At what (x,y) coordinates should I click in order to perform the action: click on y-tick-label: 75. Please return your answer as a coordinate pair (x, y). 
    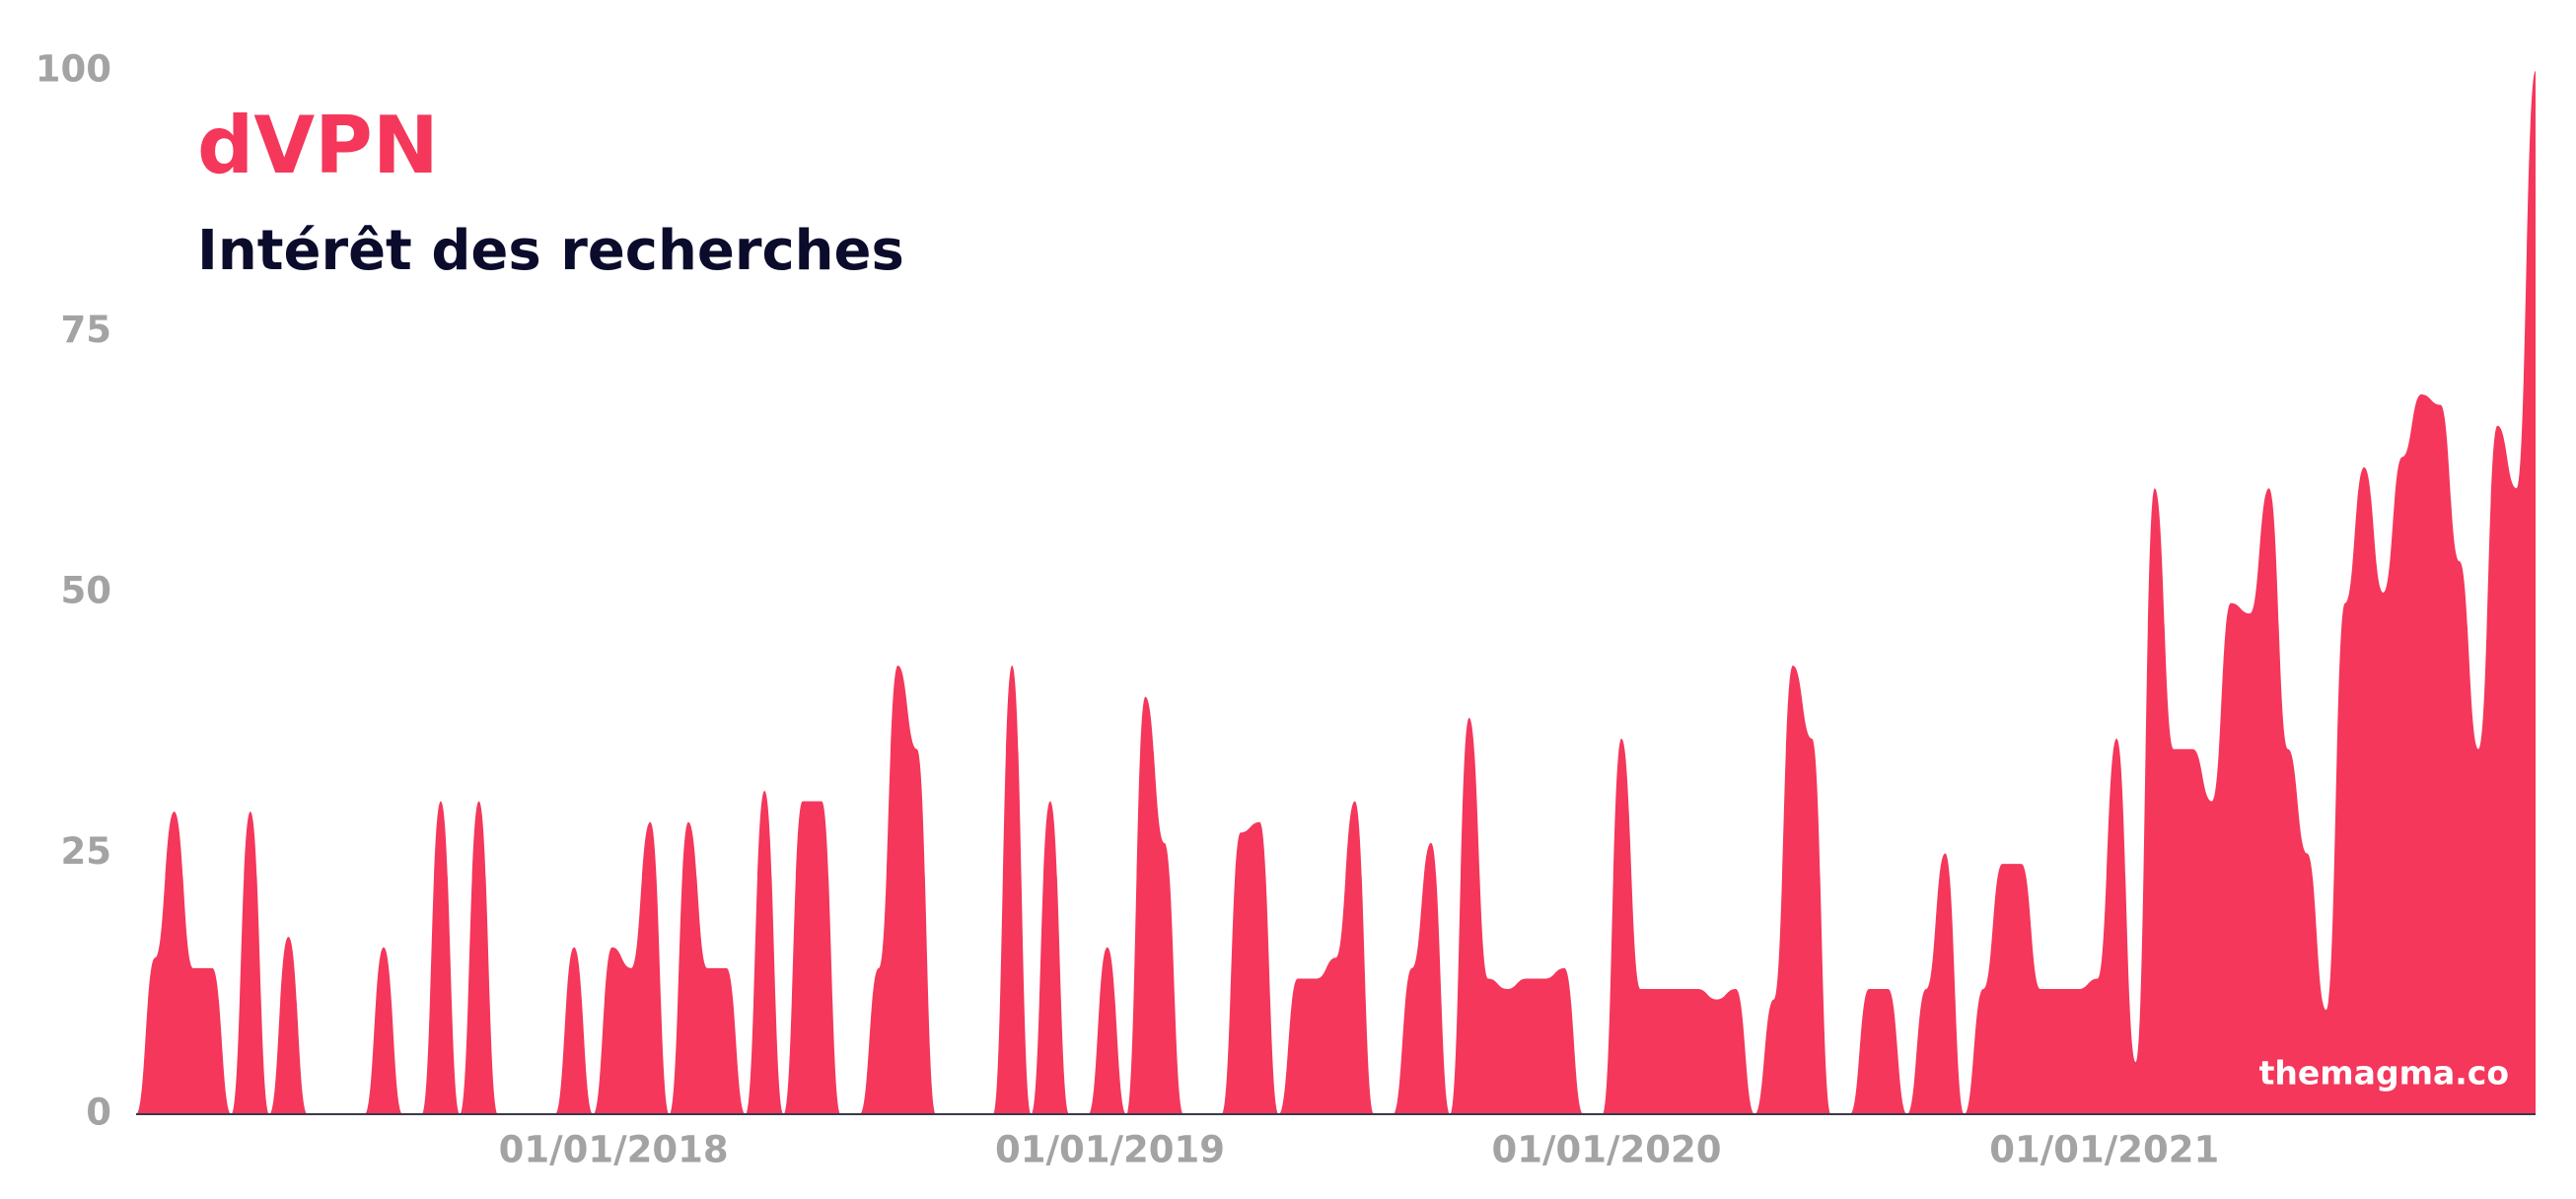
    Looking at the image, I should click on (86, 330).